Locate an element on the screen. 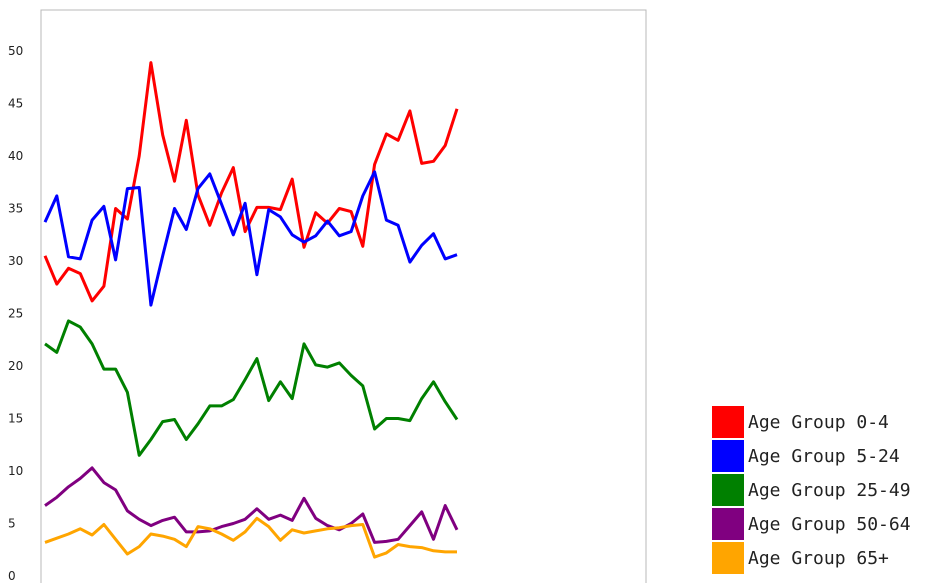 This screenshot has width=947, height=583. legend-item: Age Group 25-49 is located at coordinates (811, 490).